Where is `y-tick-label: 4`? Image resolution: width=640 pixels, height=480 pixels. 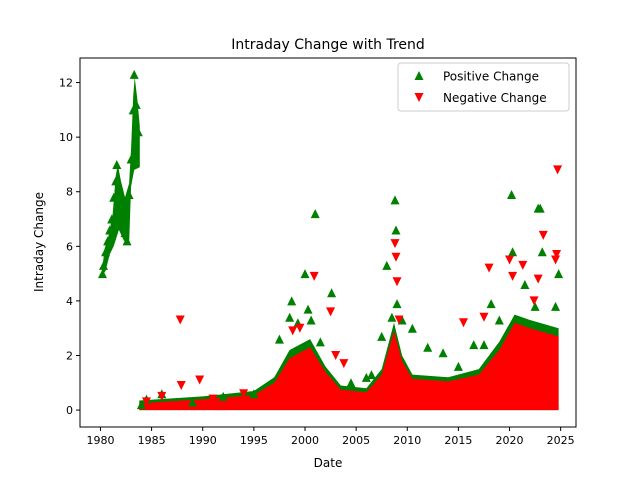
y-tick-label: 4 is located at coordinates (69, 301).